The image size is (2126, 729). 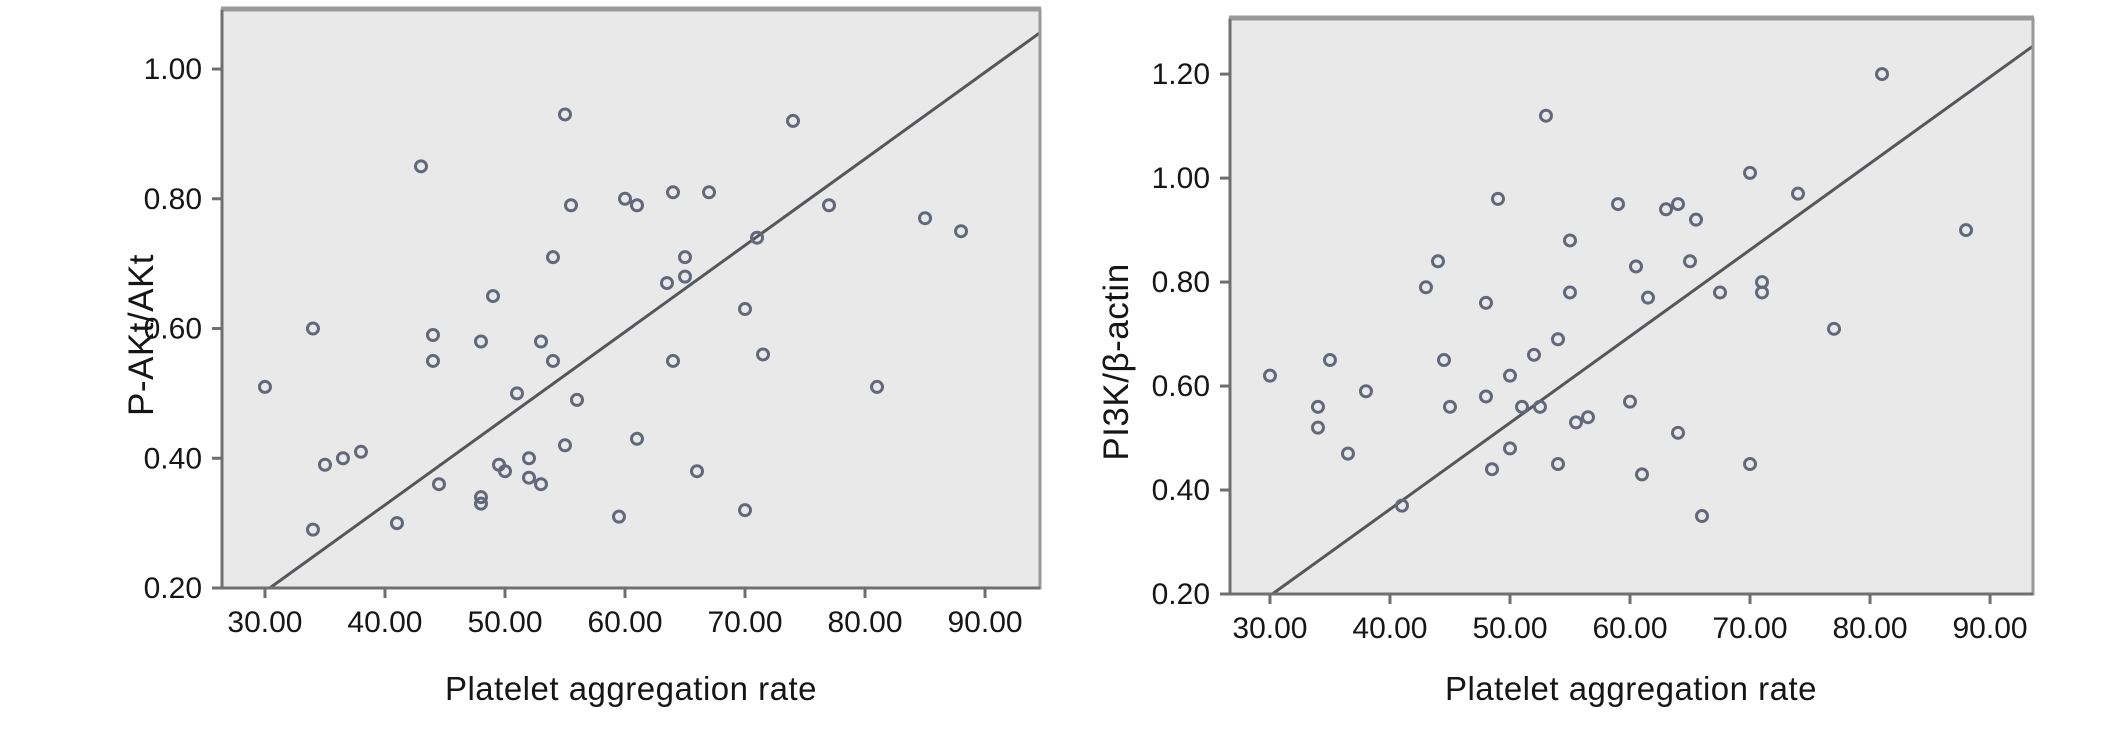 I want to click on y-axis-title-left: P-AKt/AKt, so click(x=141, y=335).